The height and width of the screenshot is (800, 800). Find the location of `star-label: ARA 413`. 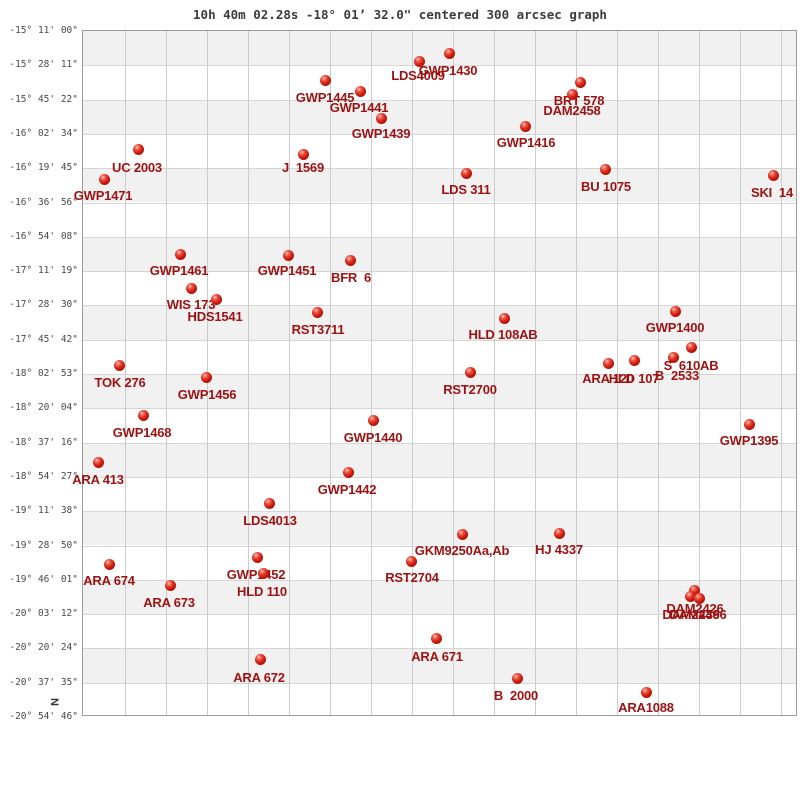

star-label: ARA 413 is located at coordinates (98, 479).